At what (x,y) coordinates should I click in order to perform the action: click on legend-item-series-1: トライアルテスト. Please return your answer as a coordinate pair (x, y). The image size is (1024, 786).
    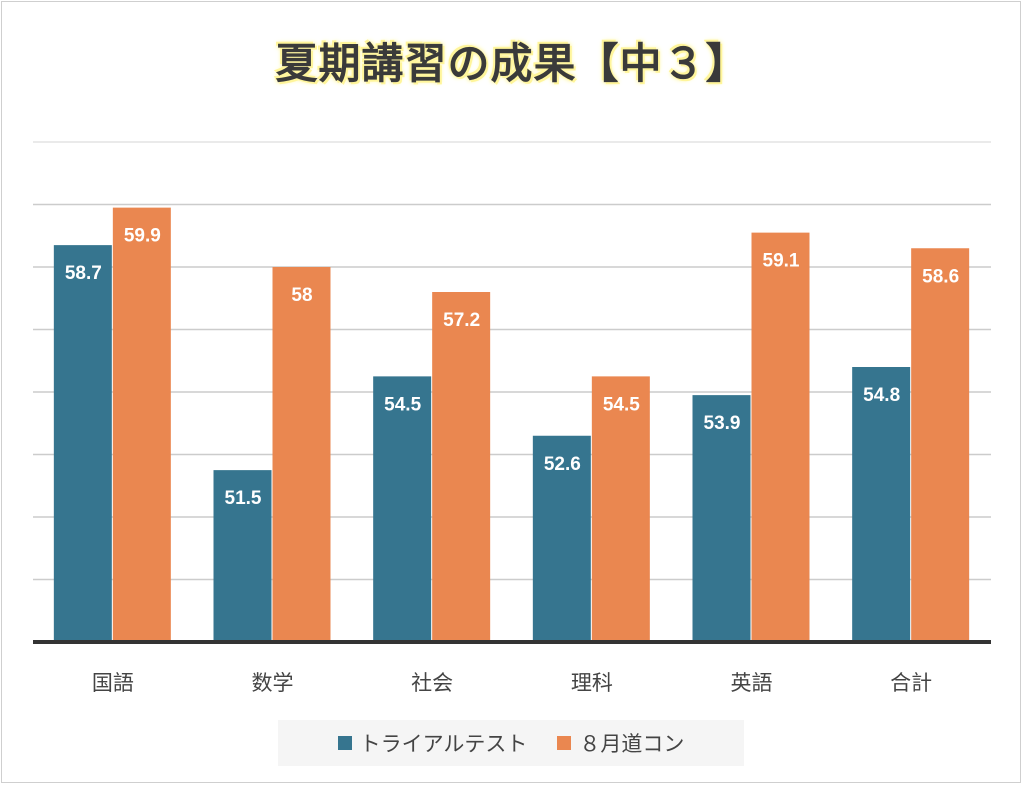
    Looking at the image, I should click on (432, 743).